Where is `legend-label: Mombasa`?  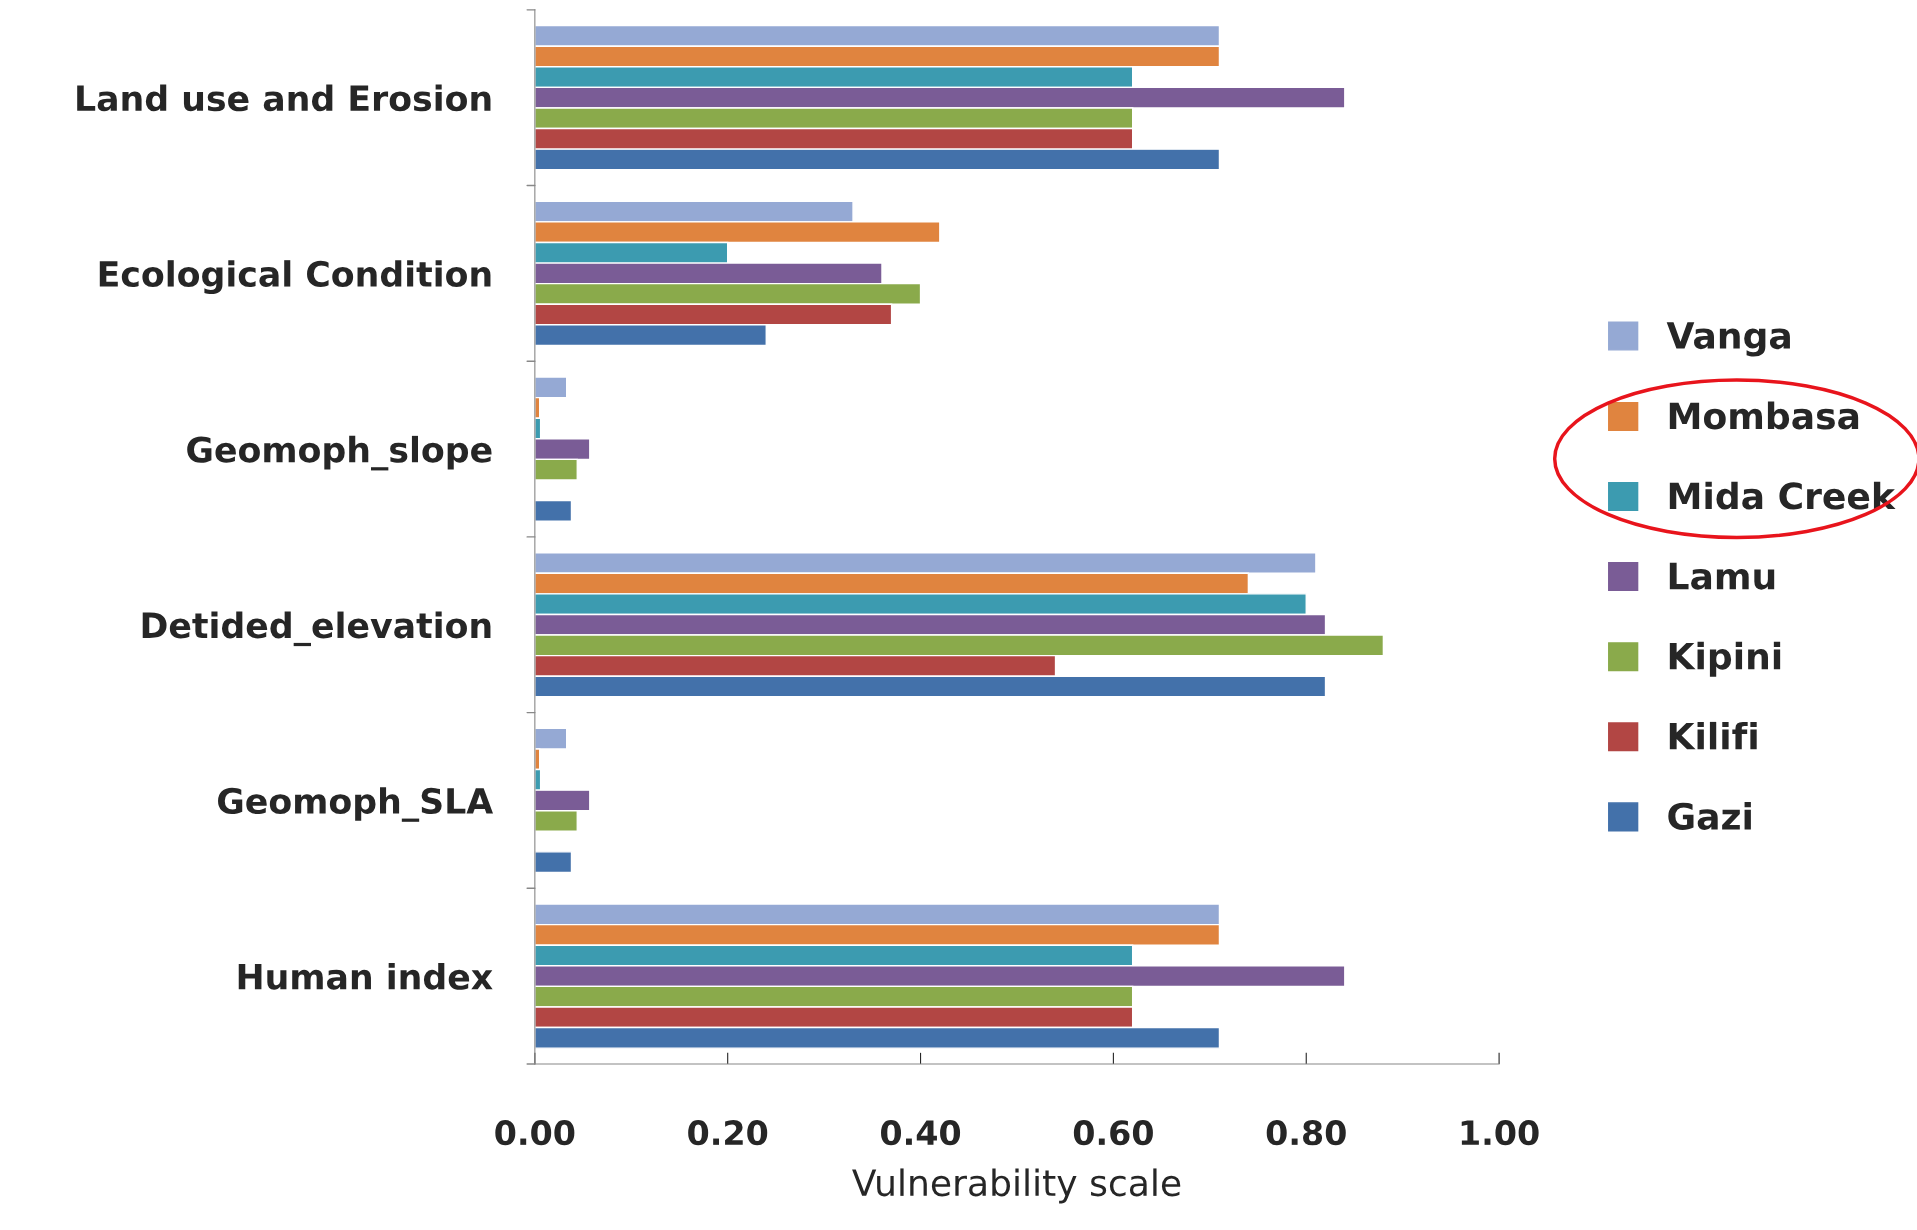 legend-label: Mombasa is located at coordinates (1764, 415).